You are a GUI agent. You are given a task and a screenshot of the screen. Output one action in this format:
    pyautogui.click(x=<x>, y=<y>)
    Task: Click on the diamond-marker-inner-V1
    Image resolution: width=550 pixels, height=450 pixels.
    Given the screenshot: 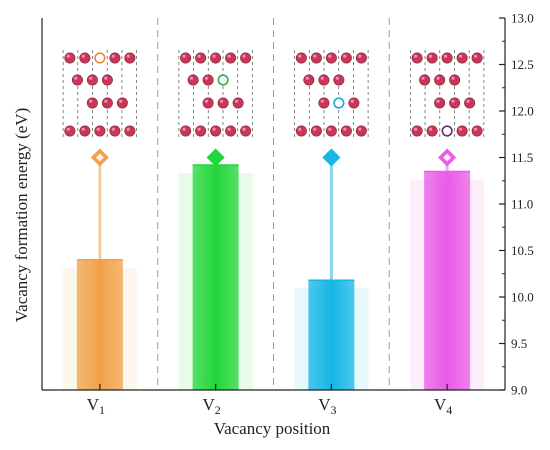 What is the action you would take?
    pyautogui.click(x=99, y=157)
    